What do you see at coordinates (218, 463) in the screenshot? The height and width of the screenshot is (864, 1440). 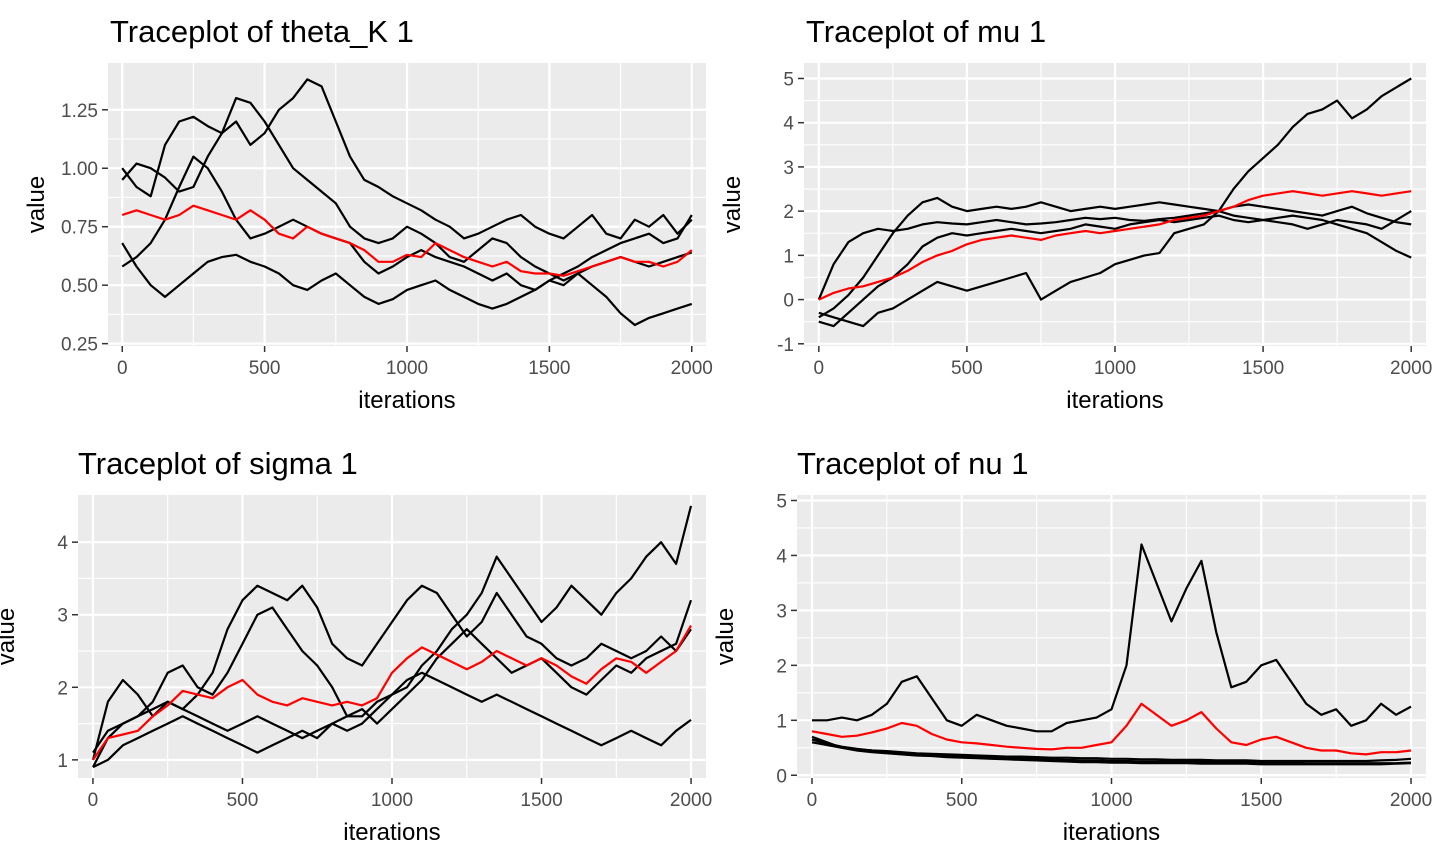 I see `chart-title: Traceplot of sigma 1` at bounding box center [218, 463].